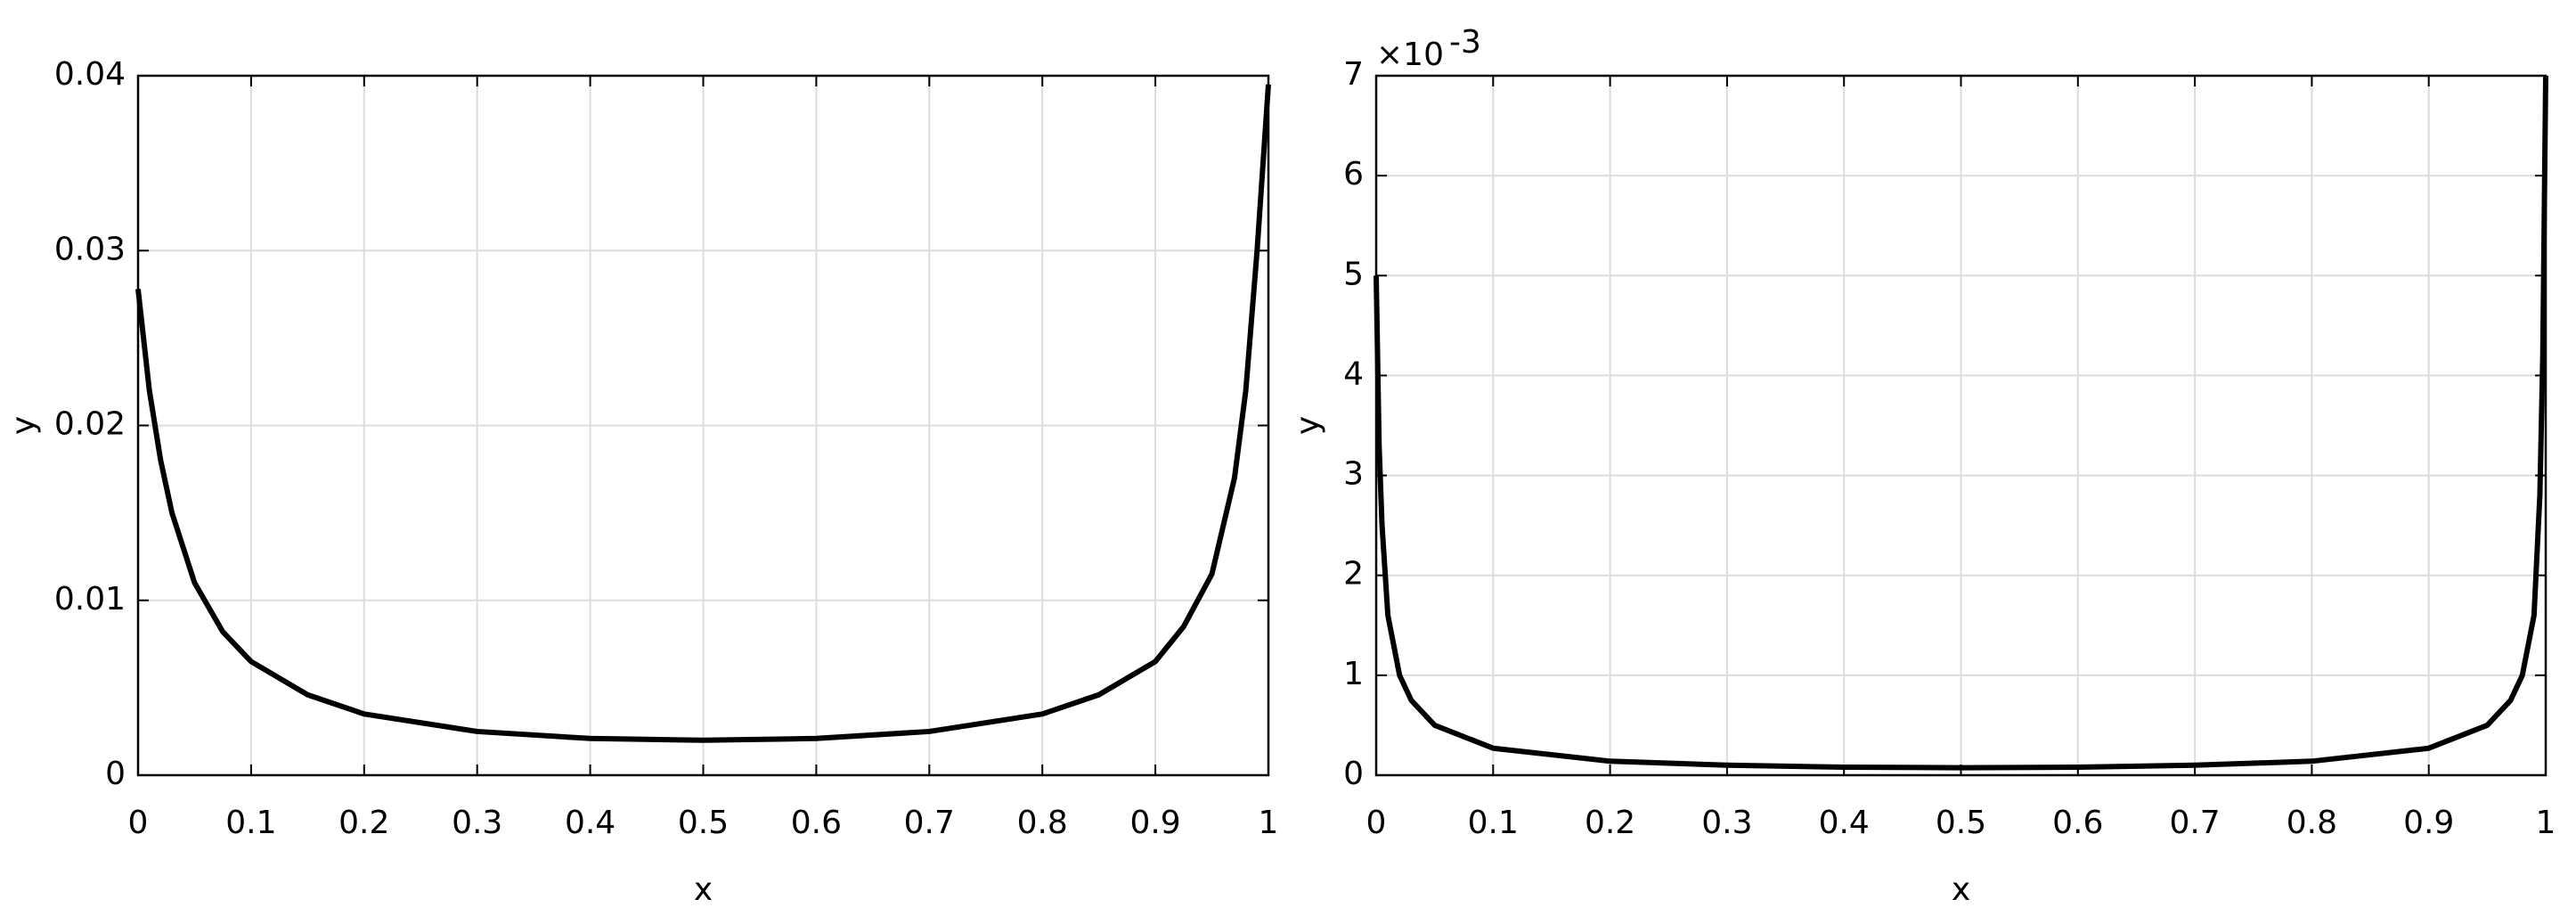 Image resolution: width=2576 pixels, height=924 pixels. I want to click on y-tick-label: 6, so click(1353, 174).